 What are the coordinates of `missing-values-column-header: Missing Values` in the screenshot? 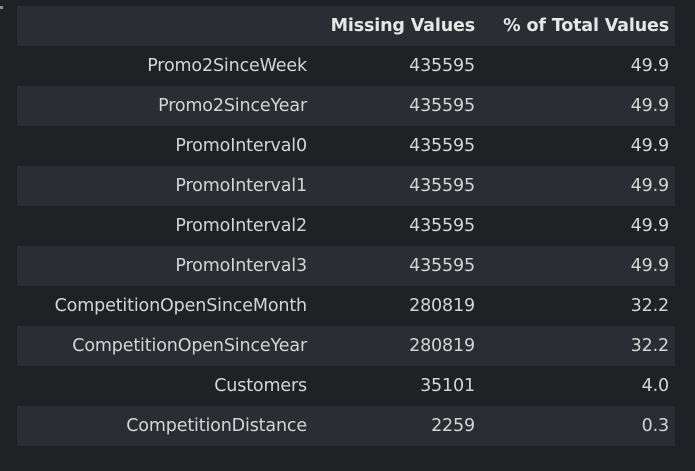 It's located at (403, 26).